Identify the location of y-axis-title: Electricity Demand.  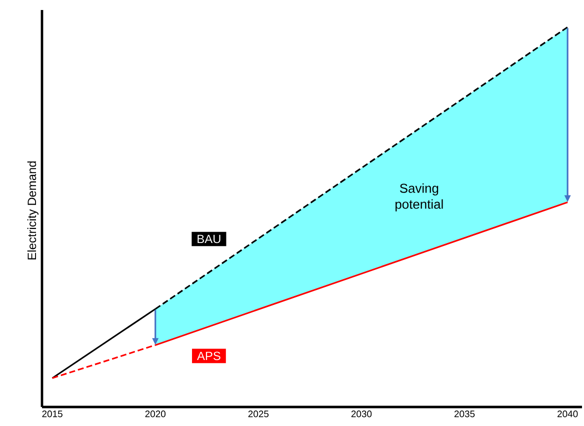
(32, 210).